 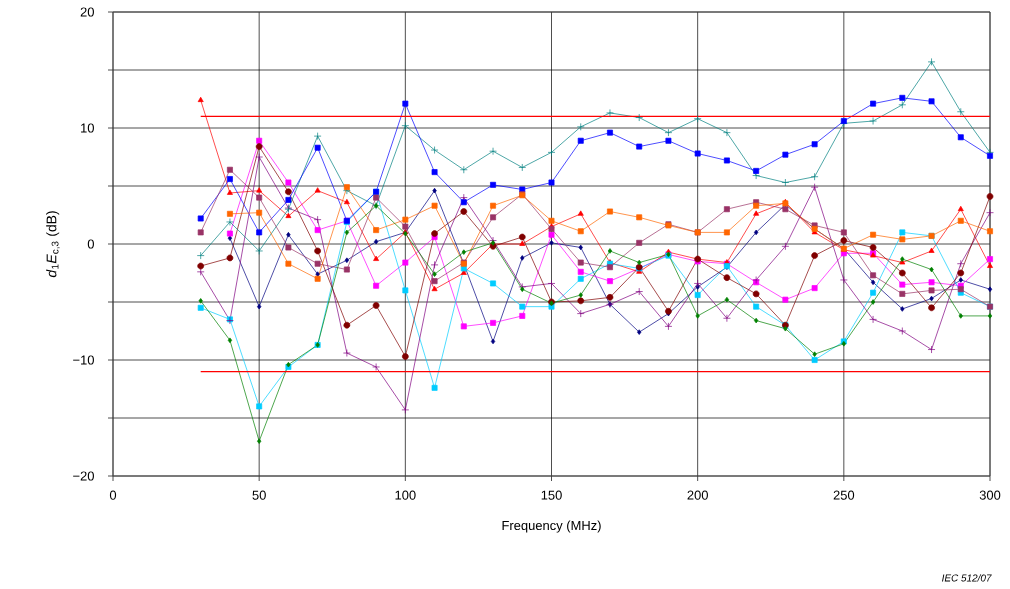 What do you see at coordinates (259, 495) in the screenshot?
I see `x-tick-label: 50` at bounding box center [259, 495].